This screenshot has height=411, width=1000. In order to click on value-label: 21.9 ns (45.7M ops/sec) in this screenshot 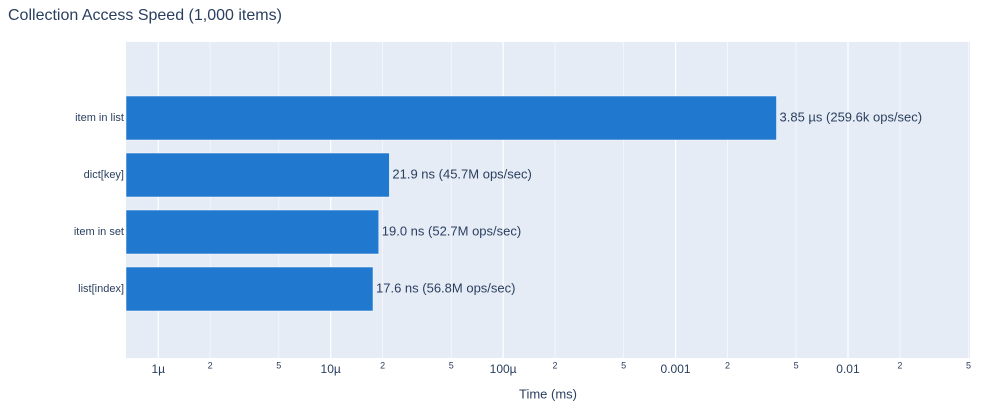, I will do `click(461, 173)`.